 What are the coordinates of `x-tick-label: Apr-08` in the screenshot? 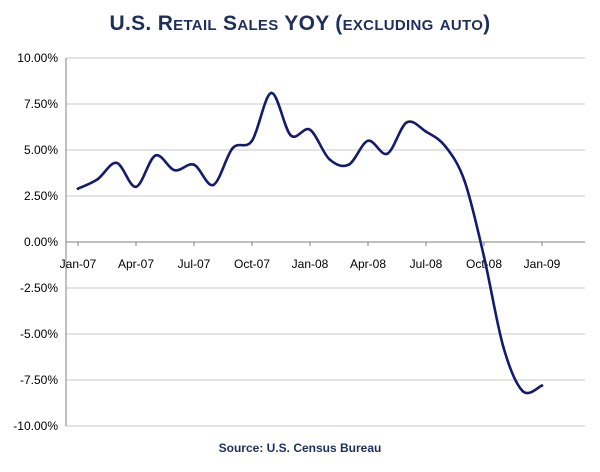 It's located at (368, 264).